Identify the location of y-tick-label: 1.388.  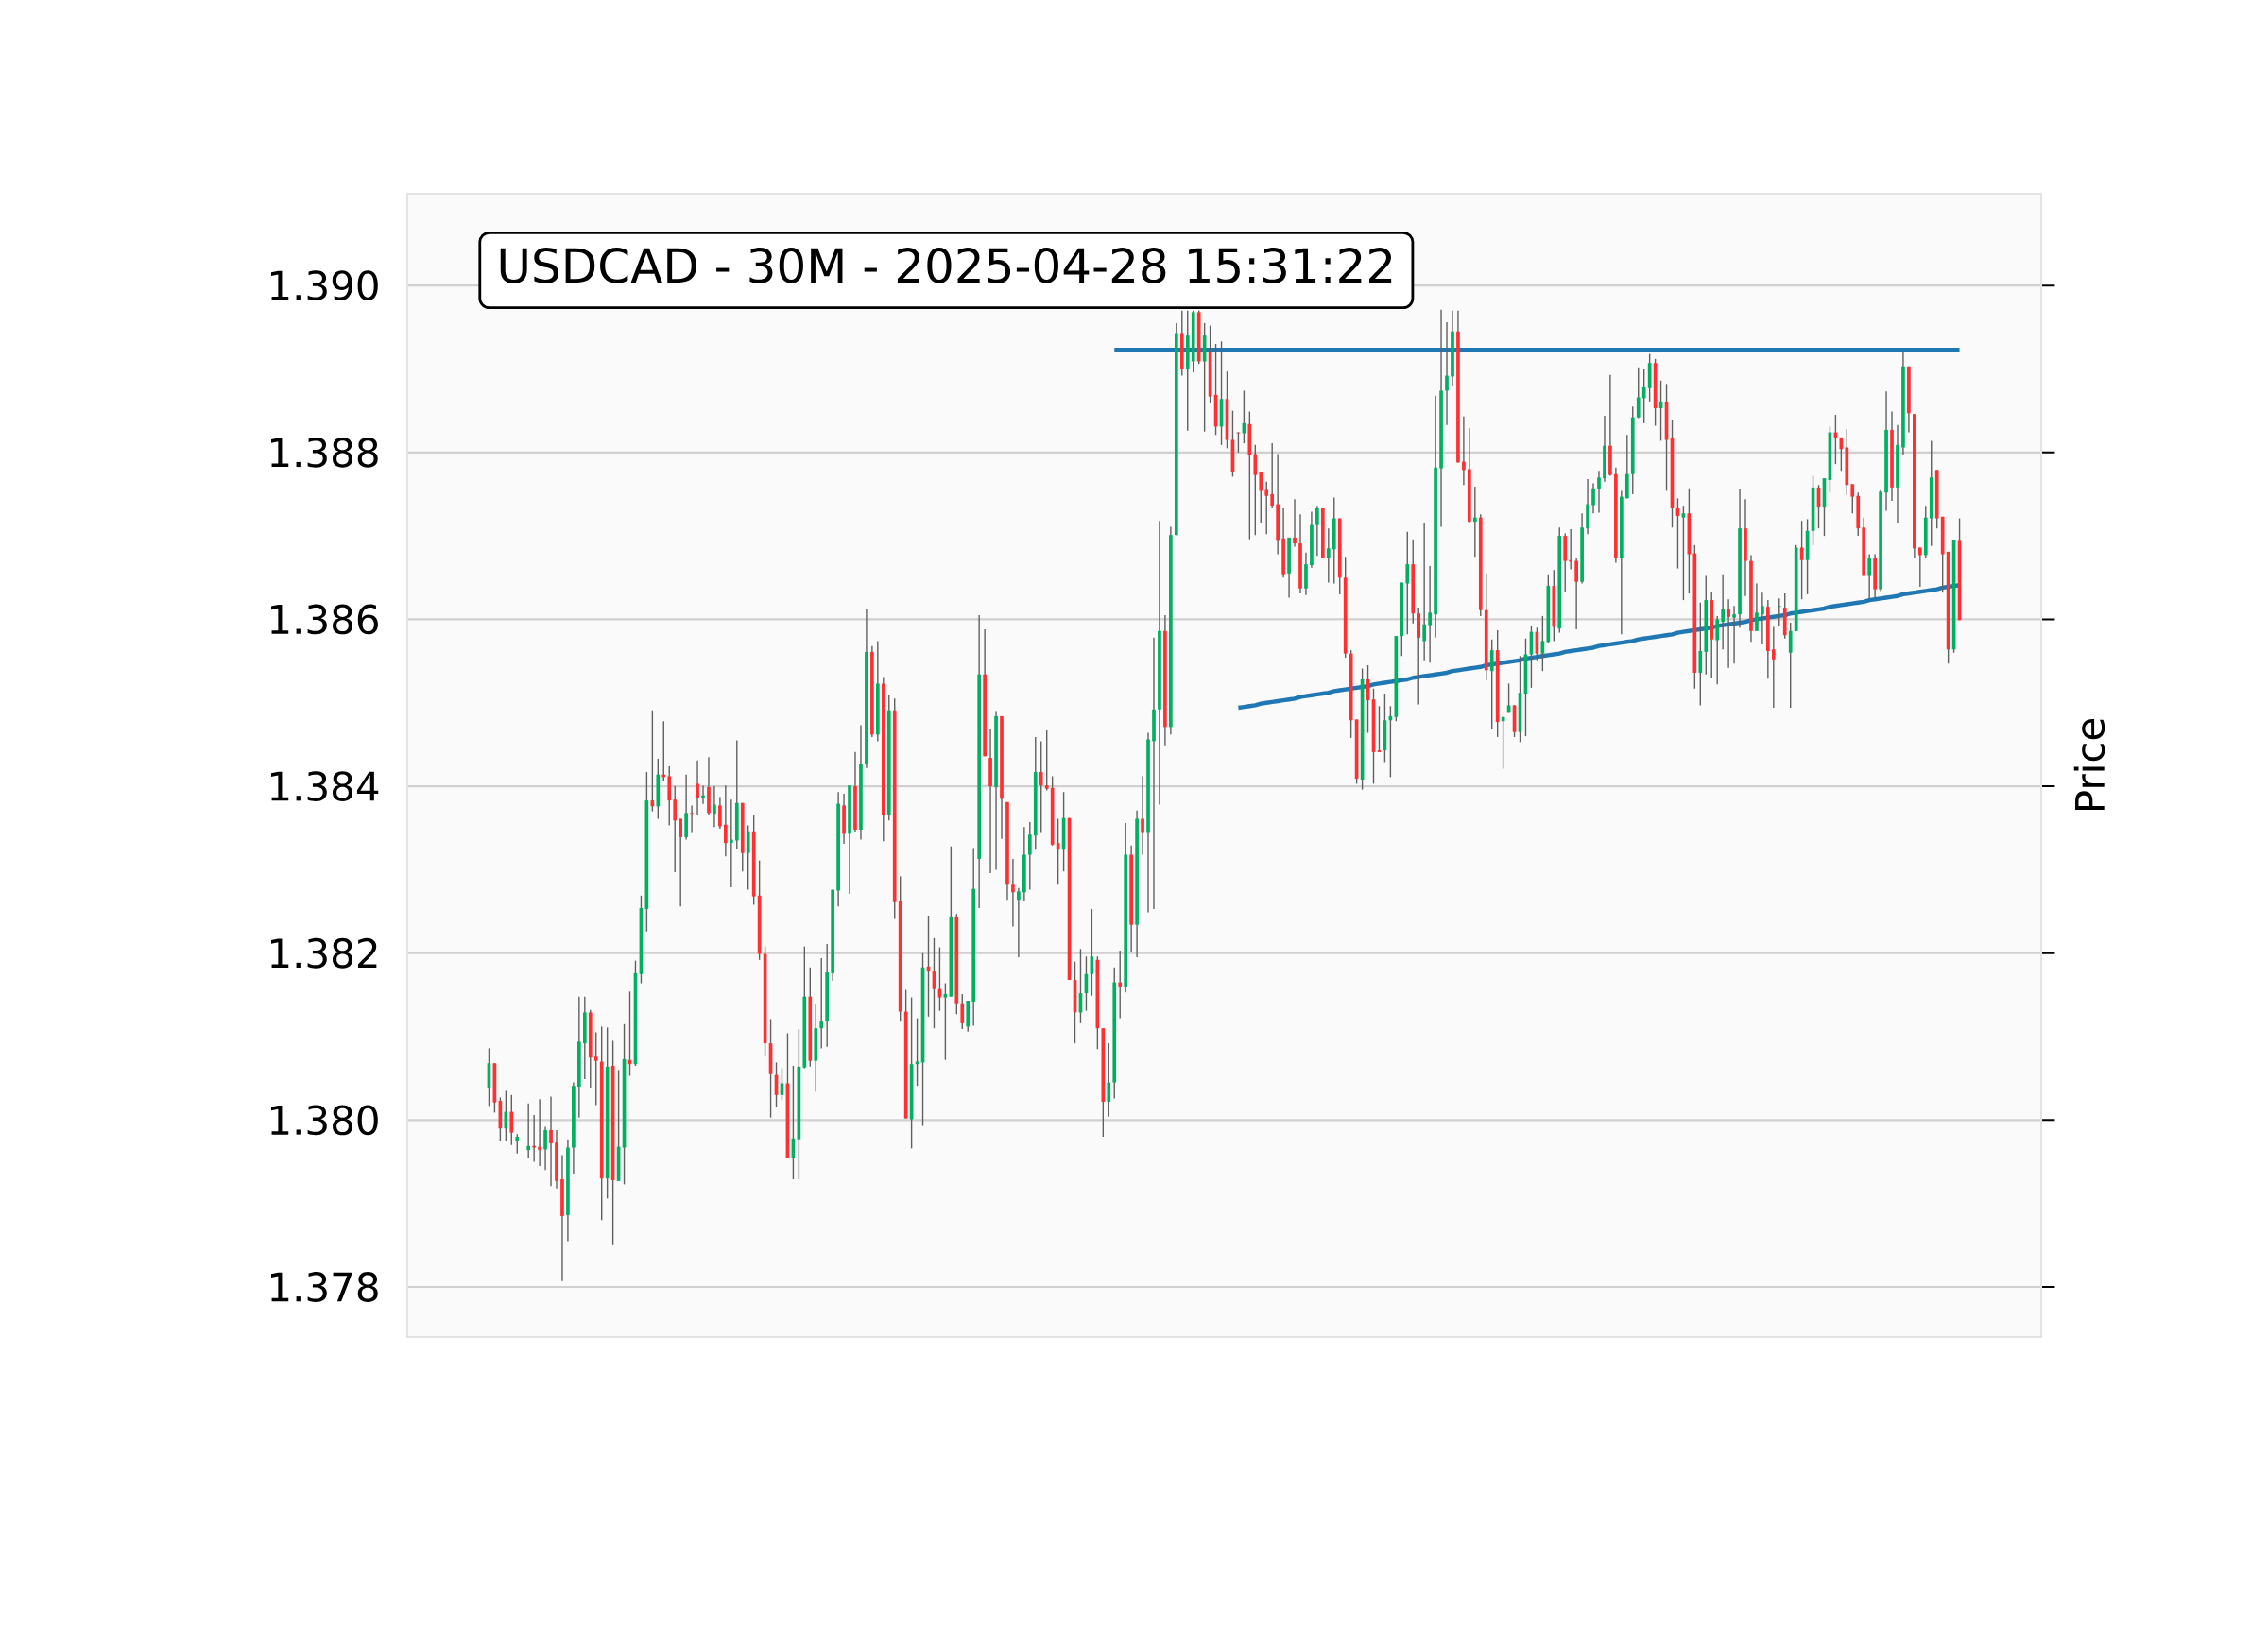
(324, 453).